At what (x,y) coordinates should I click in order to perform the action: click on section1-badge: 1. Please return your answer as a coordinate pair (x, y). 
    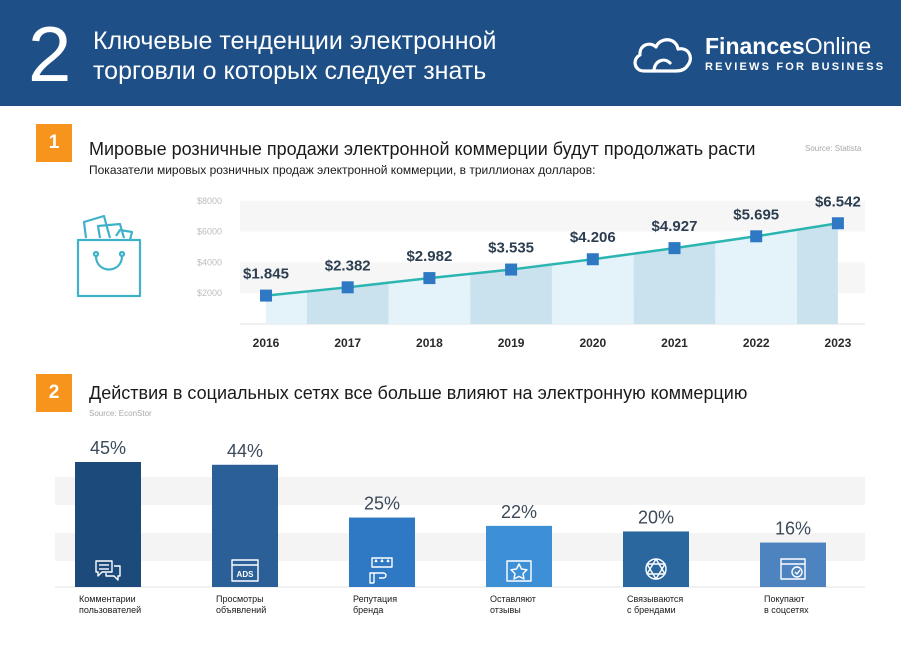
    Looking at the image, I should click on (54, 143).